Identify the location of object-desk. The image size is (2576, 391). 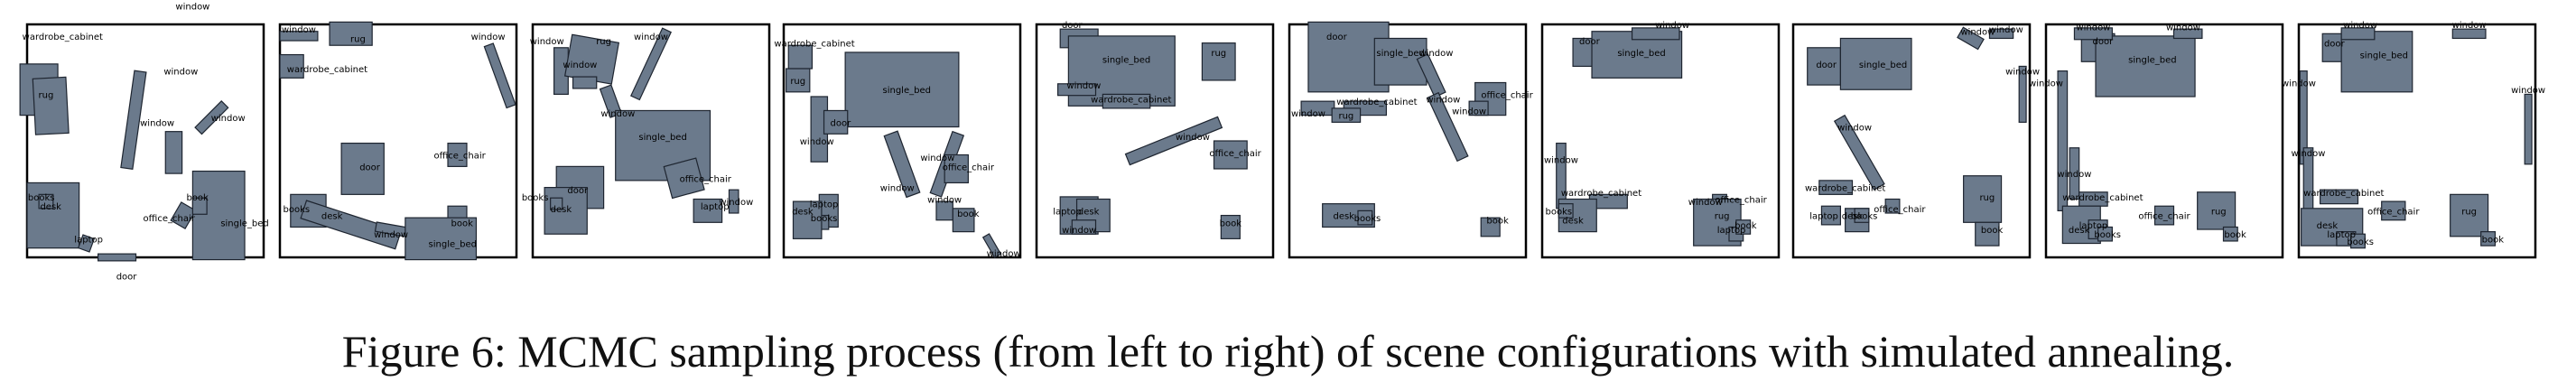
(807, 220).